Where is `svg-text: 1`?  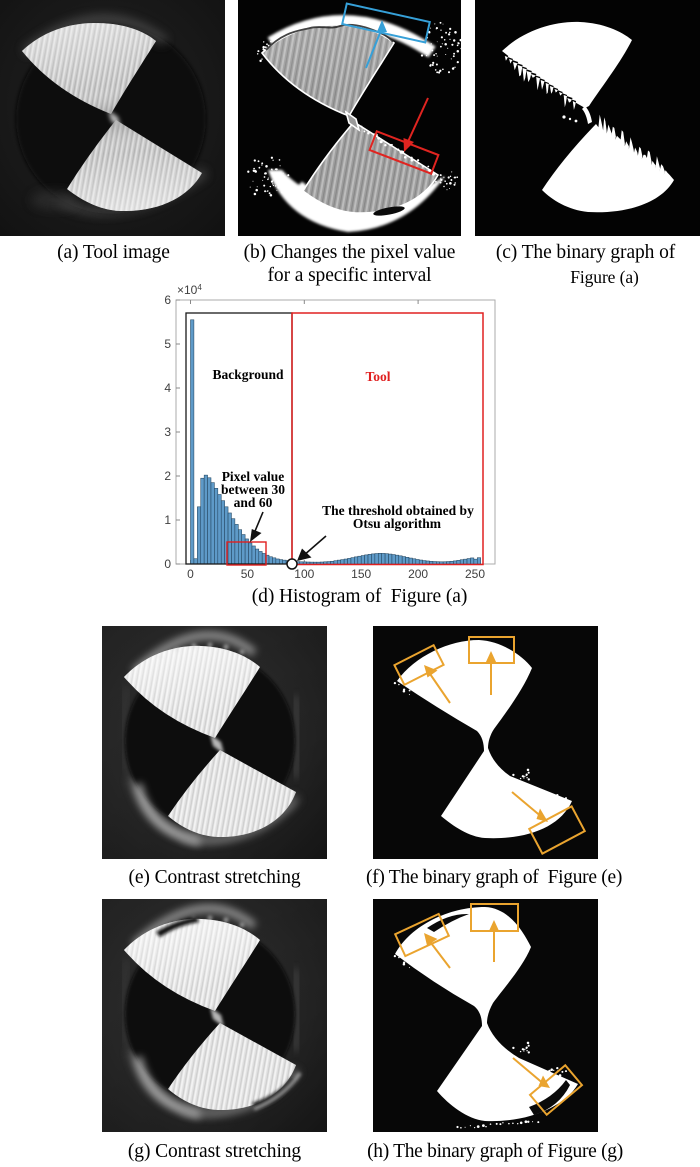
svg-text: 1 is located at coordinates (167, 520).